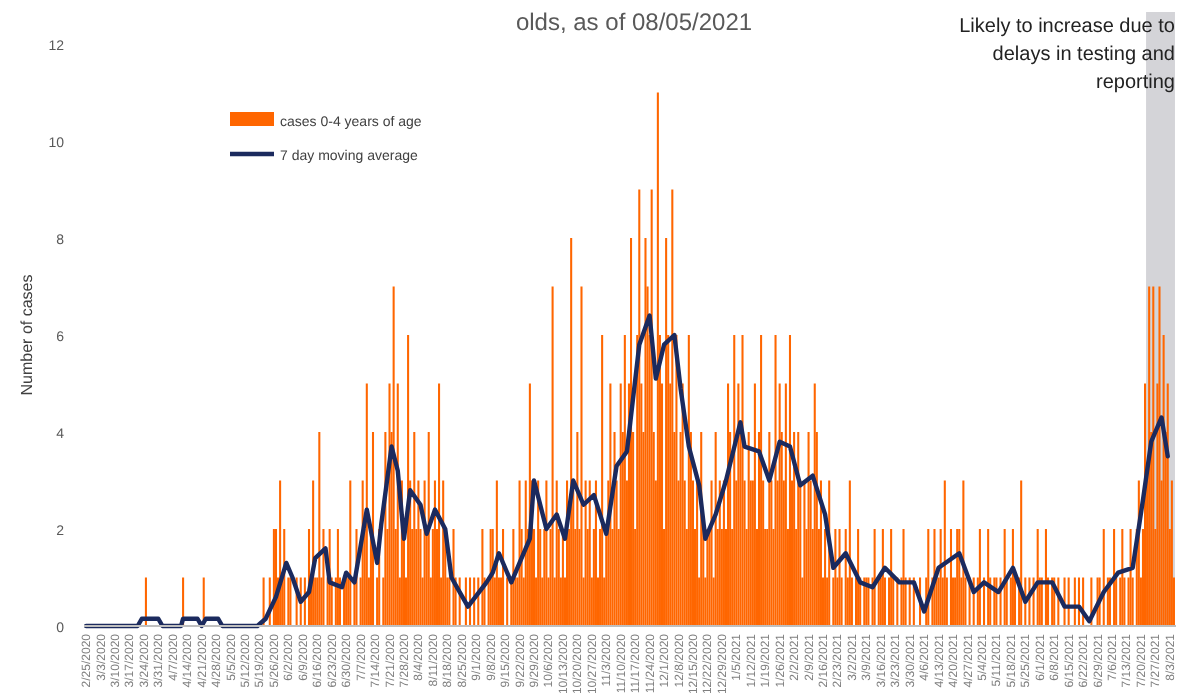 This screenshot has height=700, width=1200. Describe the element at coordinates (1067, 55) in the screenshot. I see `band-label: Likely to increase due to delays in testing and reporting` at that location.